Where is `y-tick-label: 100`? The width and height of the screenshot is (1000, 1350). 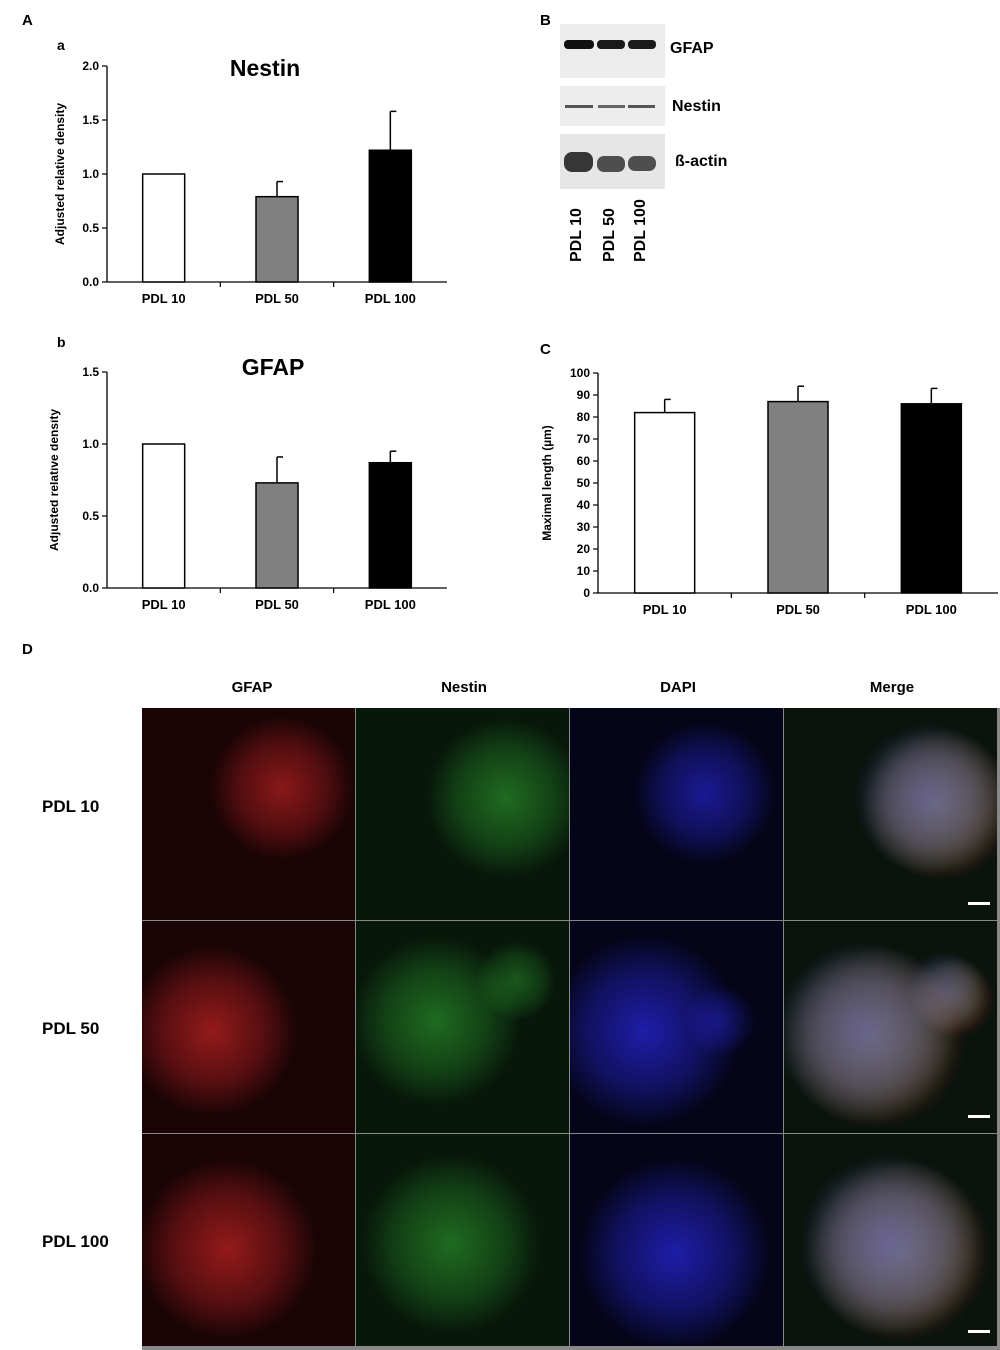 y-tick-label: 100 is located at coordinates (580, 373).